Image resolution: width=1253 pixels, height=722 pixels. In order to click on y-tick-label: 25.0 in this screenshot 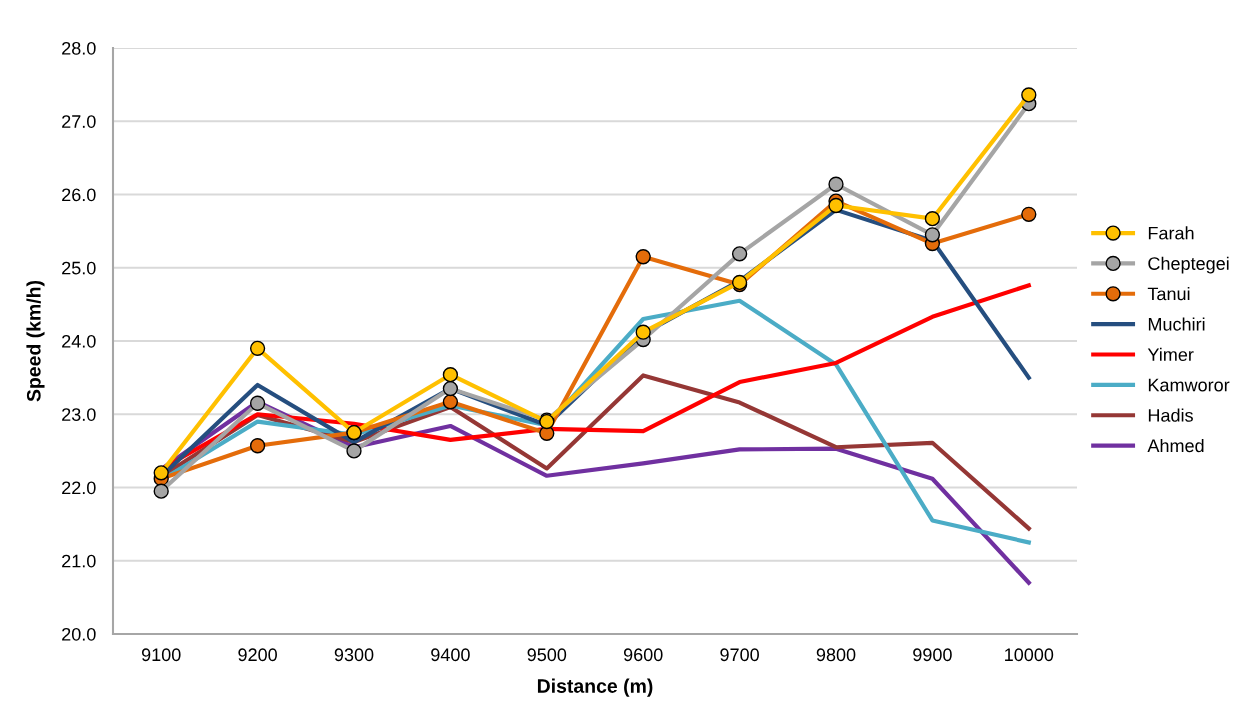, I will do `click(79, 268)`.